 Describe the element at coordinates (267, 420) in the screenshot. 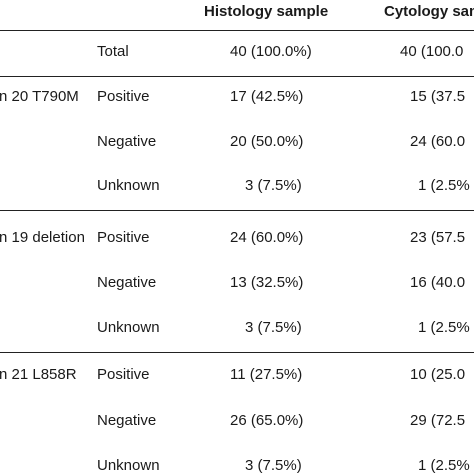

I see `row-histology: 26 (65.0%)` at that location.